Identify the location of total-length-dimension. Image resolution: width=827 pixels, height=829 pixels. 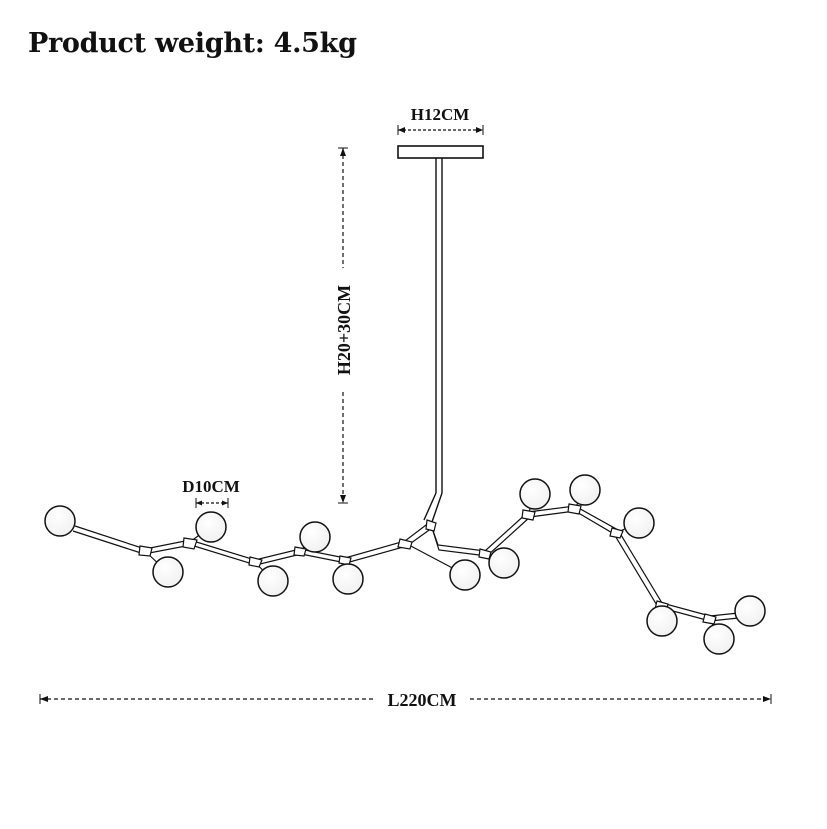
(405, 699).